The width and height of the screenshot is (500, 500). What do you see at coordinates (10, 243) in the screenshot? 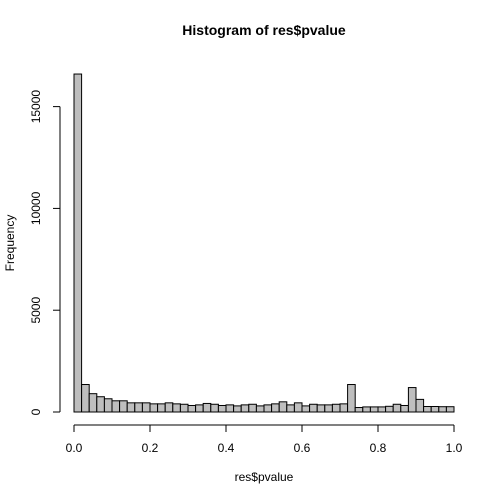
I see `y-axis-label: Frequency` at bounding box center [10, 243].